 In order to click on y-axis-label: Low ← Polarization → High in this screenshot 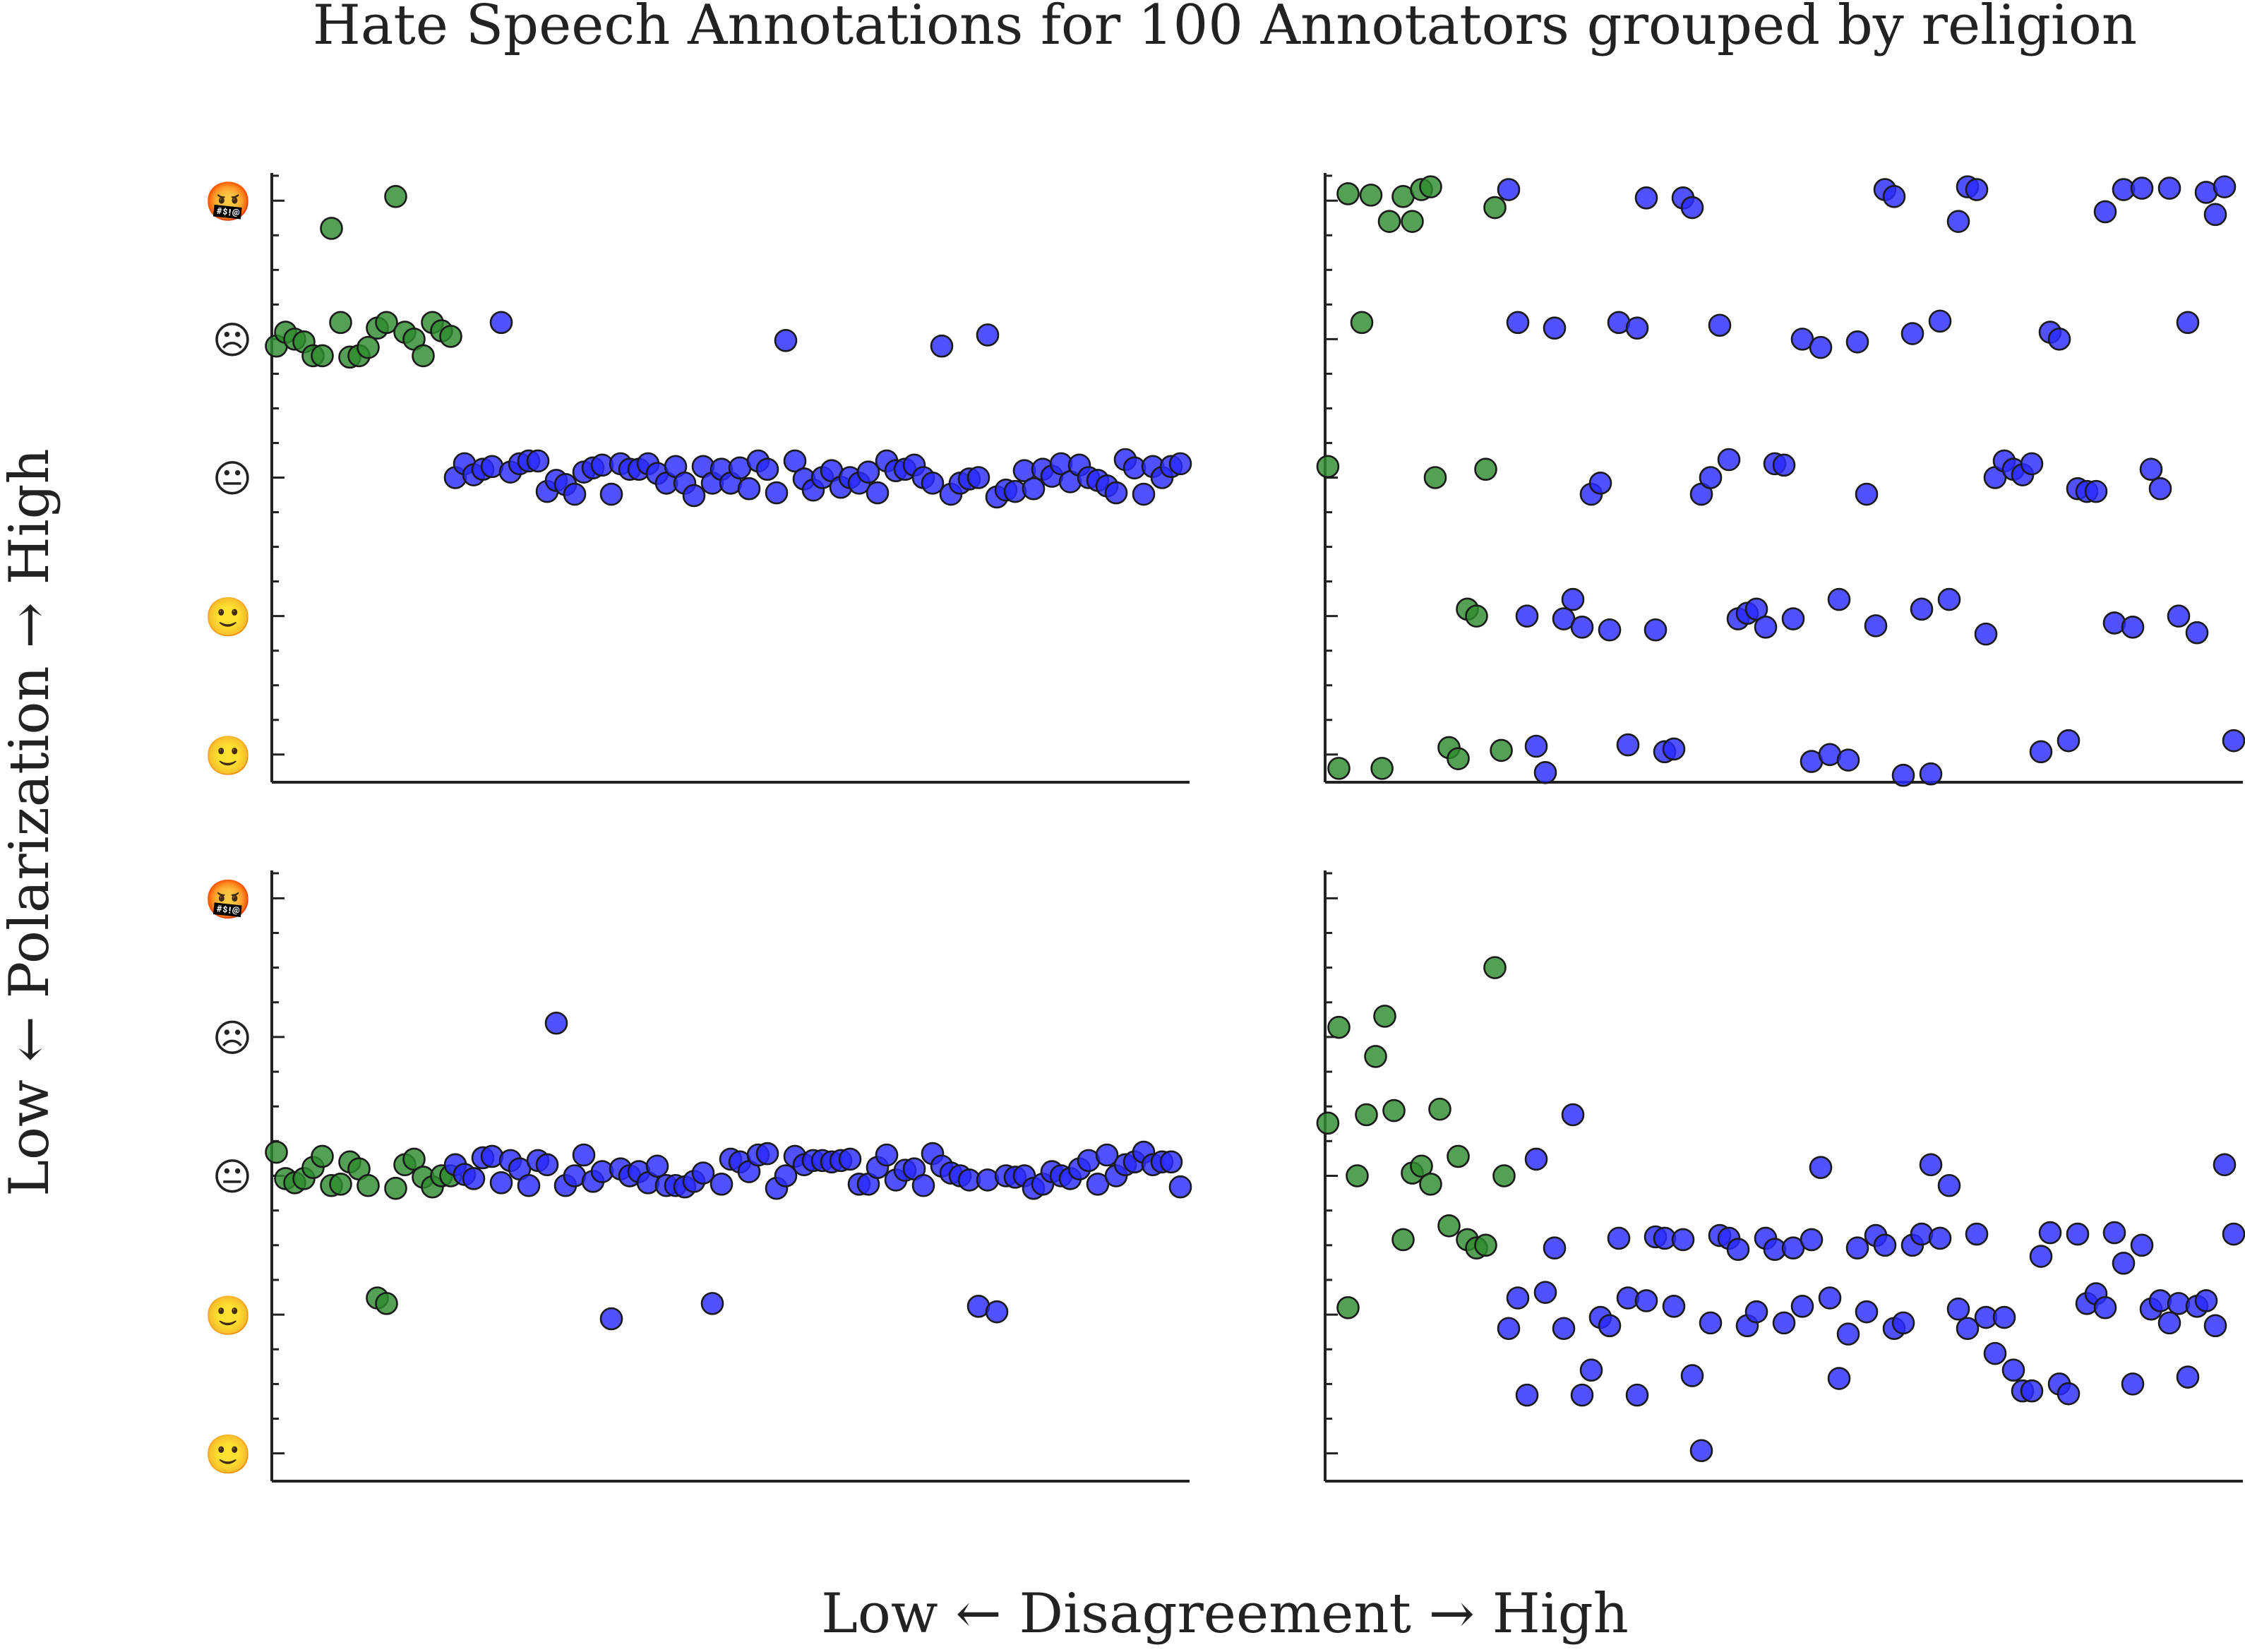, I will do `click(30, 823)`.